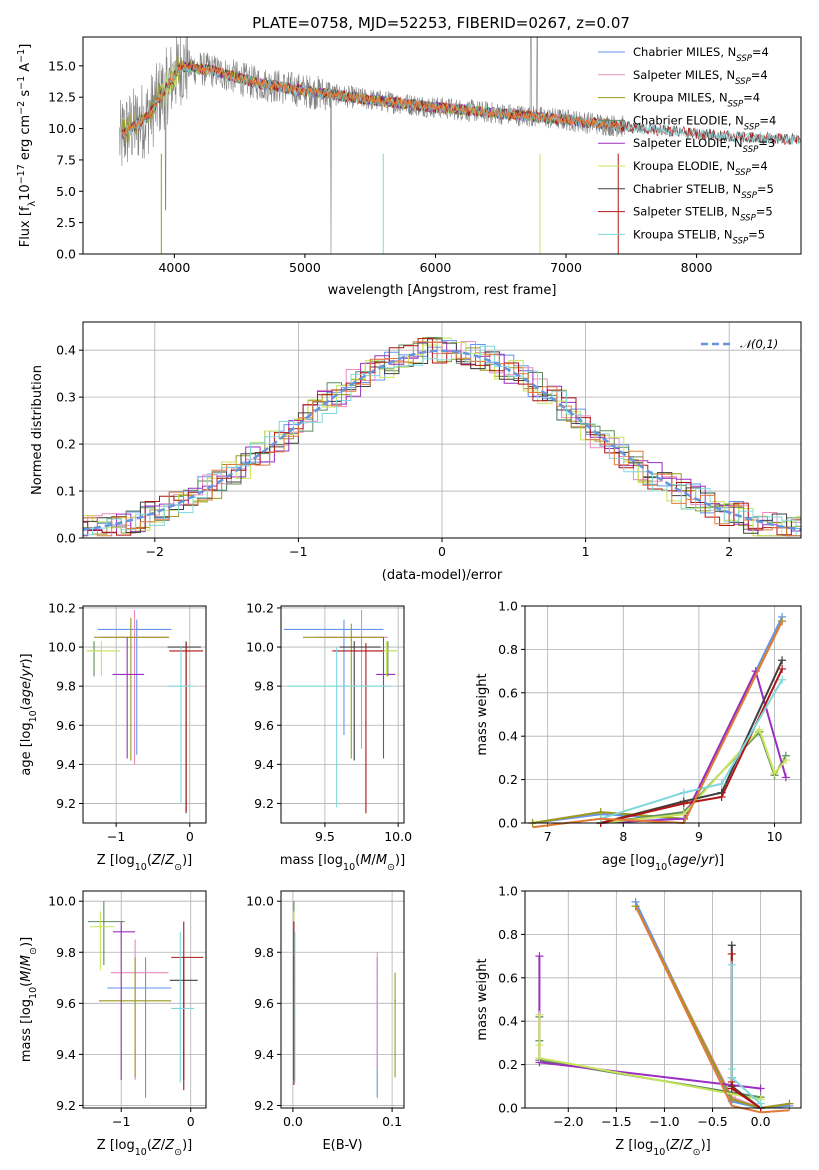  Describe the element at coordinates (121, 1121) in the screenshot. I see `mass_vs_Z-xtick-label: −1` at that location.